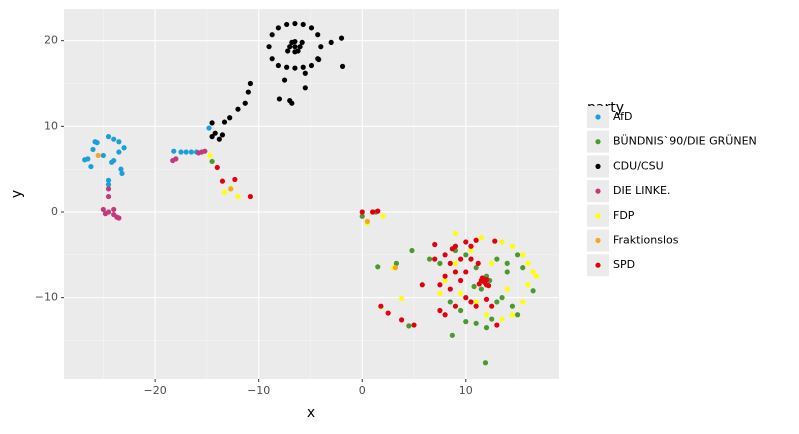 This screenshot has width=799, height=434. Describe the element at coordinates (258, 390) in the screenshot. I see `x-tick-label: −10` at that location.